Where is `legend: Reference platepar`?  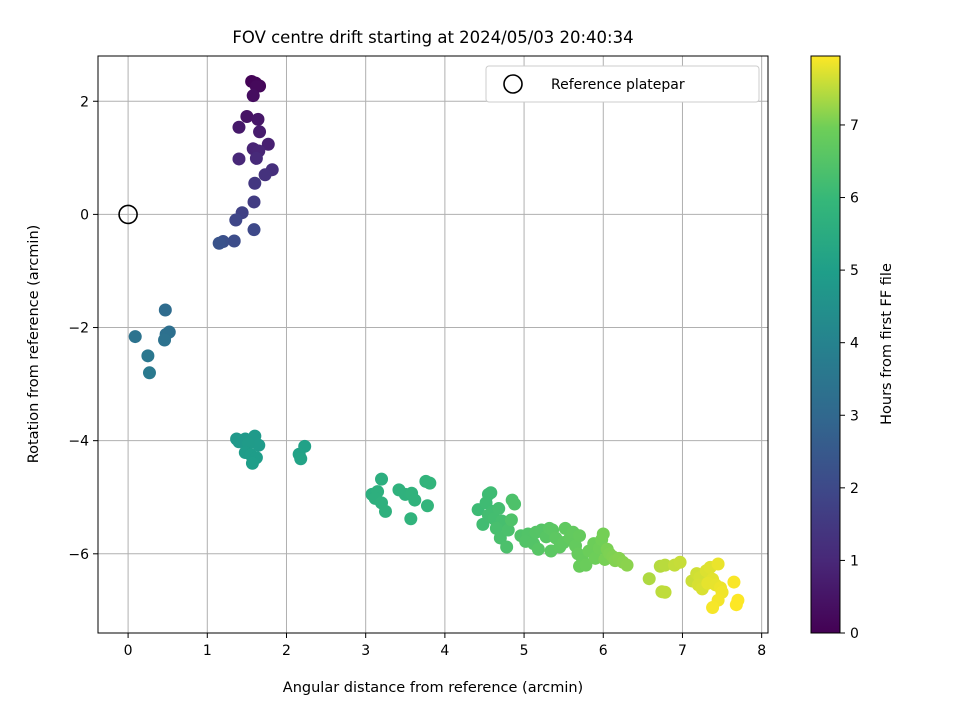 legend: Reference platepar is located at coordinates (622, 84).